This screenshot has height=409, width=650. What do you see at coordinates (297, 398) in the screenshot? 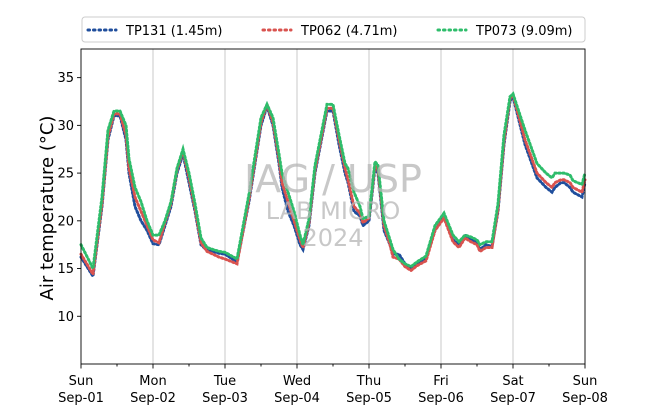
I see `x-tick-label-date: Sep-04` at bounding box center [297, 398].